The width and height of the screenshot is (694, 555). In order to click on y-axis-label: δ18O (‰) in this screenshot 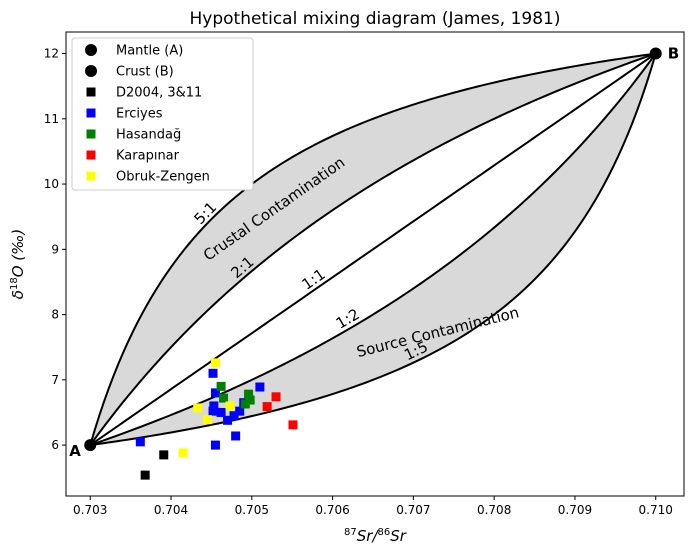, I will do `click(18, 264)`.